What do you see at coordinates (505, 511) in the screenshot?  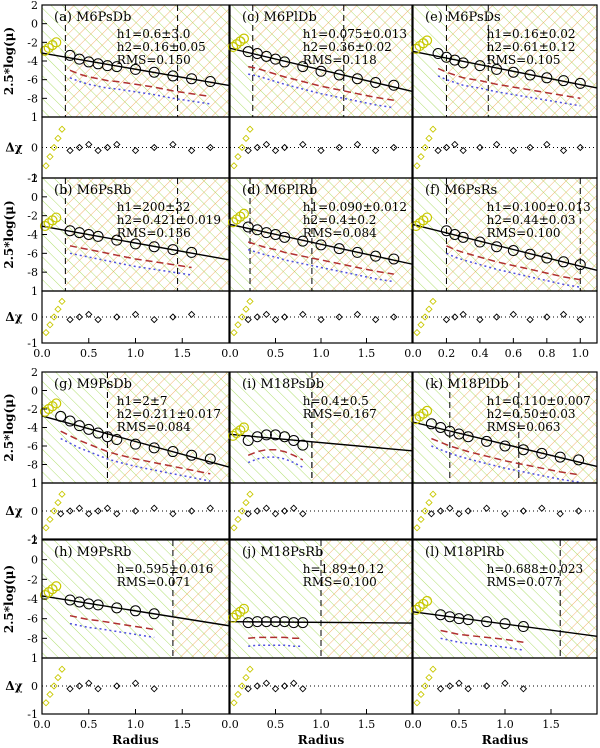 I see `residual-panel-k` at bounding box center [505, 511].